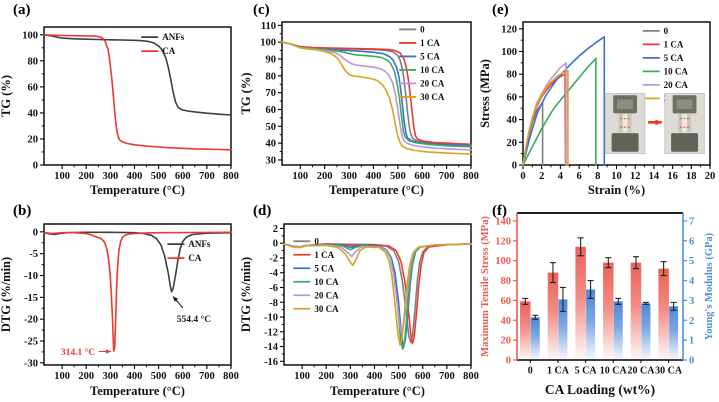  Describe the element at coordinates (194, 258) in the screenshot. I see `svg-text: CA` at that location.